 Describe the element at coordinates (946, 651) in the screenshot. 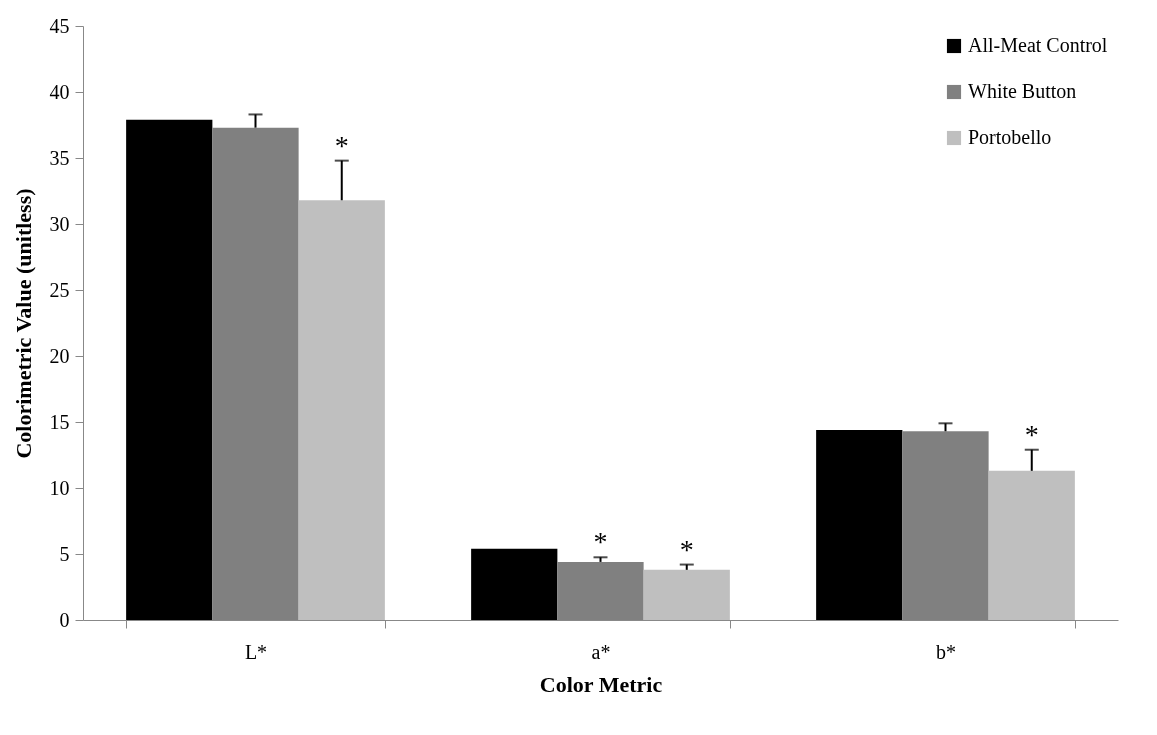

I see `x-tick-label: b*` at that location.